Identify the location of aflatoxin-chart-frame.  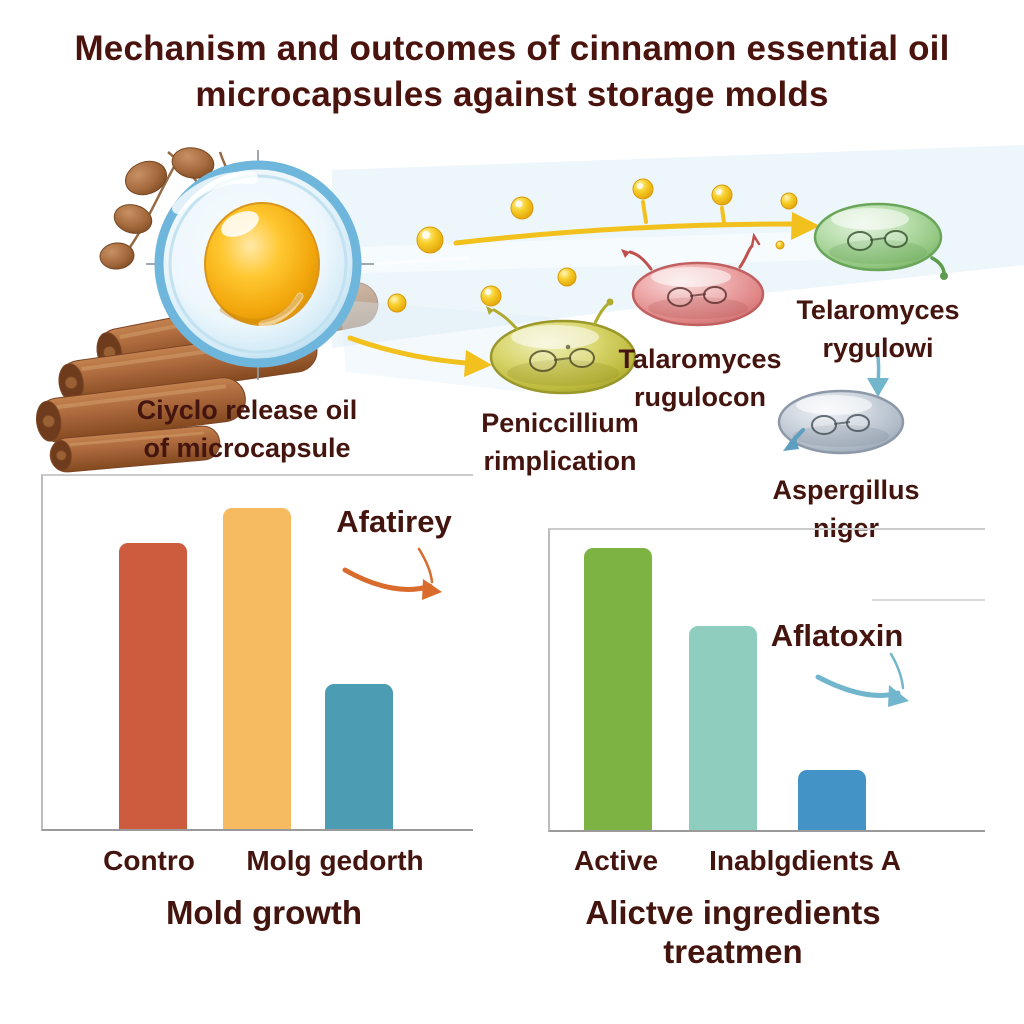
(766, 680).